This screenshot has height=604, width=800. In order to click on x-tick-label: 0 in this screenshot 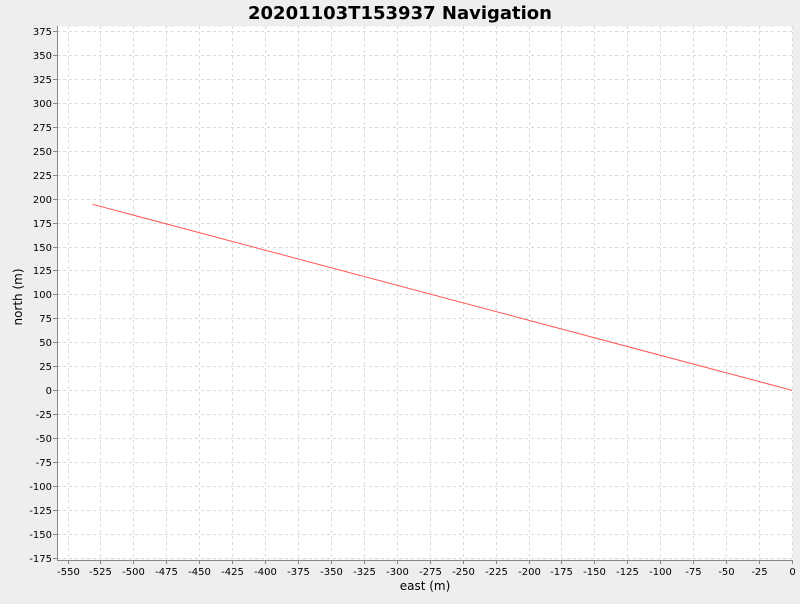, I will do `click(792, 572)`.